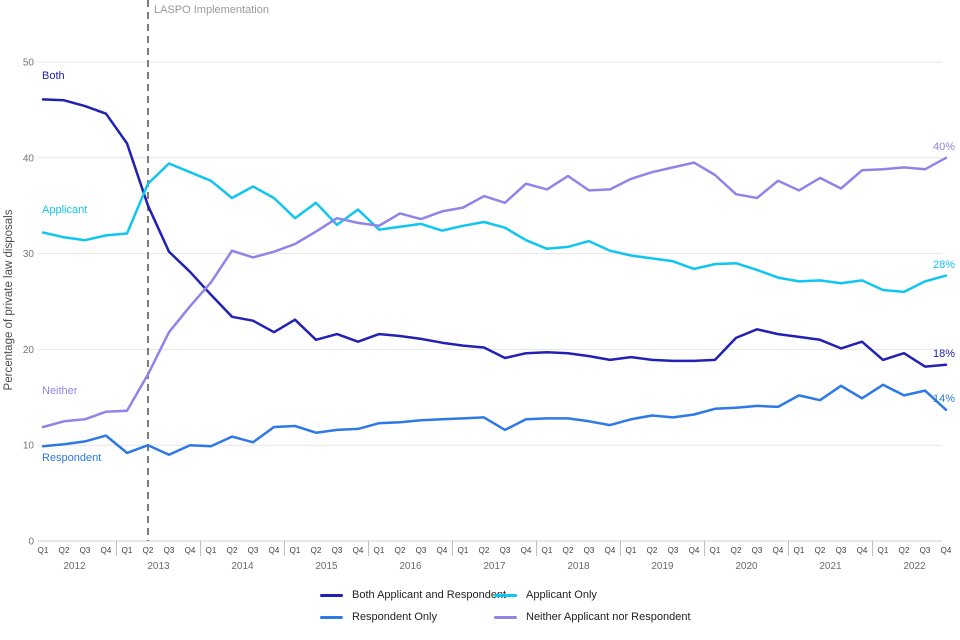  What do you see at coordinates (29, 350) in the screenshot?
I see `y-tick-label: 20` at bounding box center [29, 350].